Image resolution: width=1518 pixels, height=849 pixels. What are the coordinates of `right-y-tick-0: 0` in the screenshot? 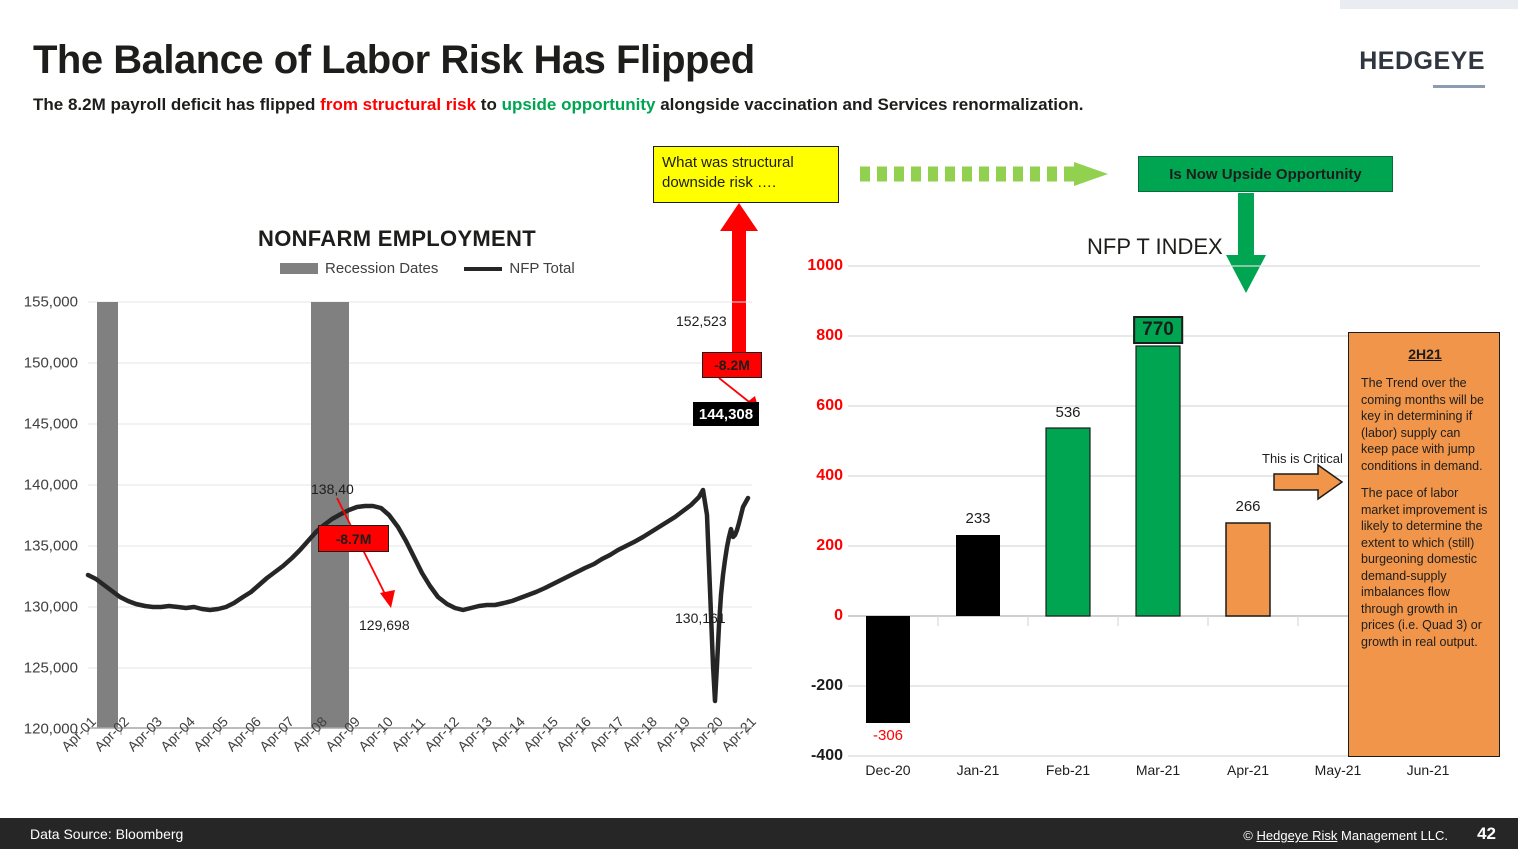 It's located at (838, 615).